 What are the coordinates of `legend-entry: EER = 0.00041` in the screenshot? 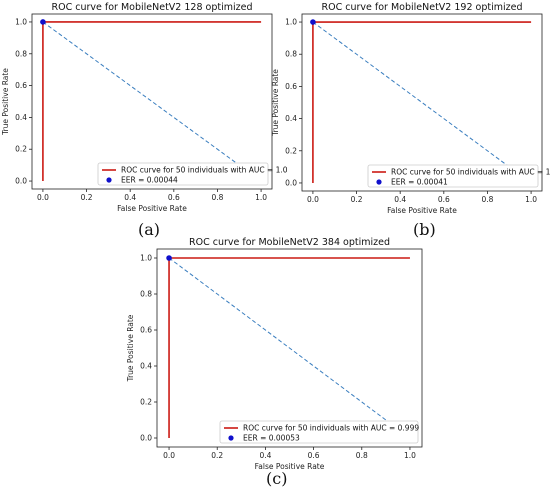 It's located at (419, 182).